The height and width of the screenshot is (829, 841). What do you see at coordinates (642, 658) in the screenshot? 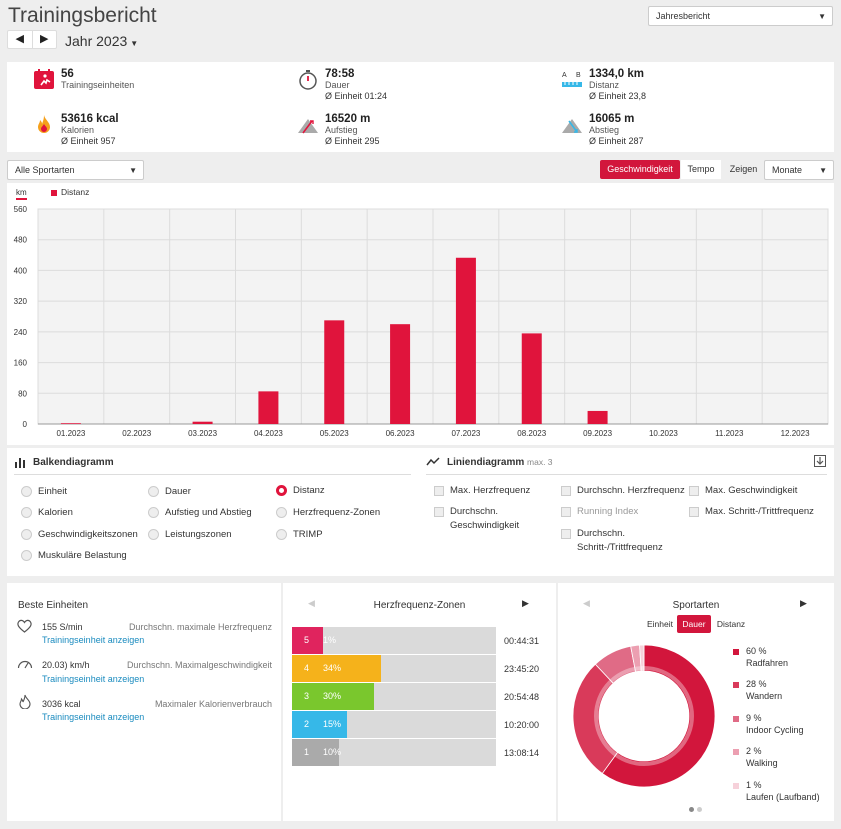
I see `donut-slice-laufen-laufband-` at bounding box center [642, 658].